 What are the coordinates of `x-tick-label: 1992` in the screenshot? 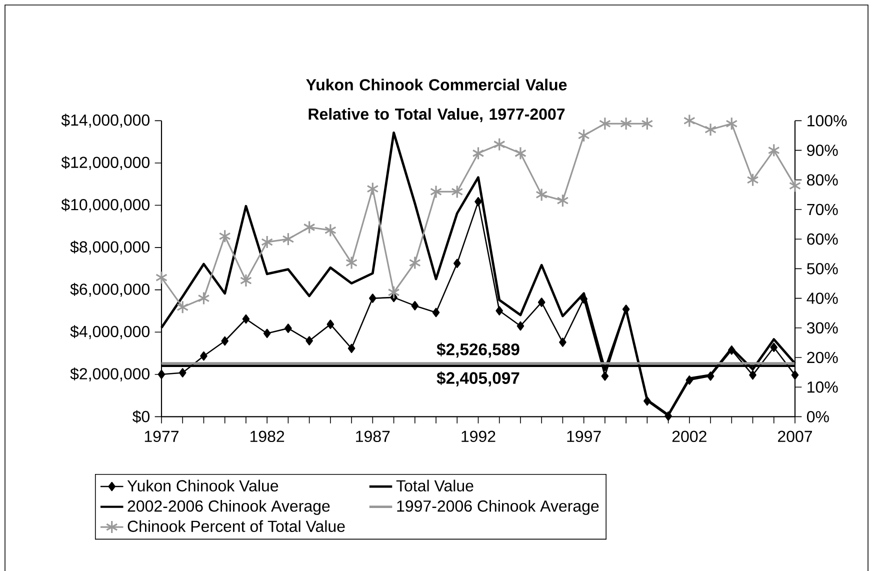 It's located at (479, 436).